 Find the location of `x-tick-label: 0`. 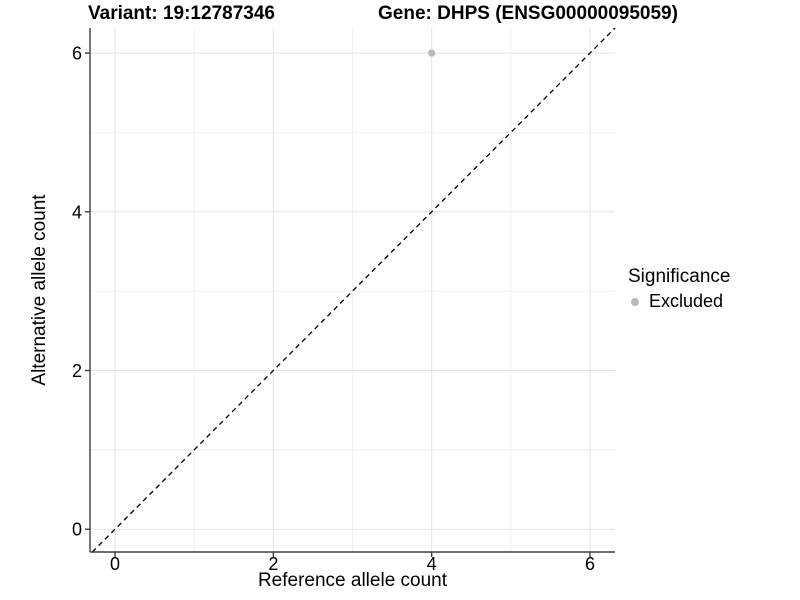

x-tick-label: 0 is located at coordinates (115, 564).